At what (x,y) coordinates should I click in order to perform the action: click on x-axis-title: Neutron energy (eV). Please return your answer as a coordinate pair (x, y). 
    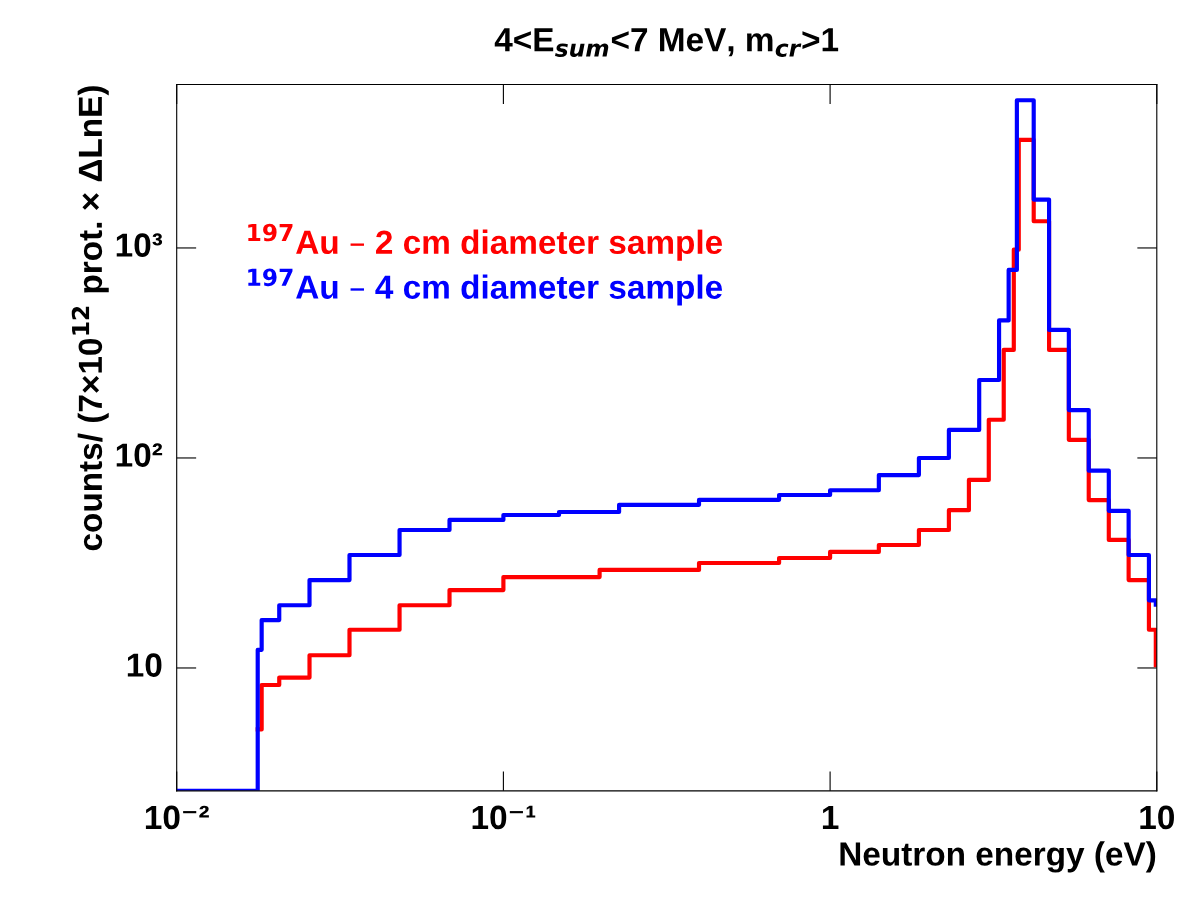
    Looking at the image, I should click on (998, 857).